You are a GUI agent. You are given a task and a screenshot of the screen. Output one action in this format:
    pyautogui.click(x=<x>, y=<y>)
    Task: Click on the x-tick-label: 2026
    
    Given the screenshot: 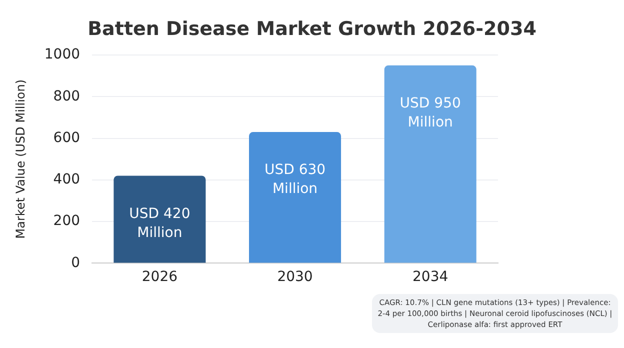 What is the action you would take?
    pyautogui.click(x=160, y=277)
    